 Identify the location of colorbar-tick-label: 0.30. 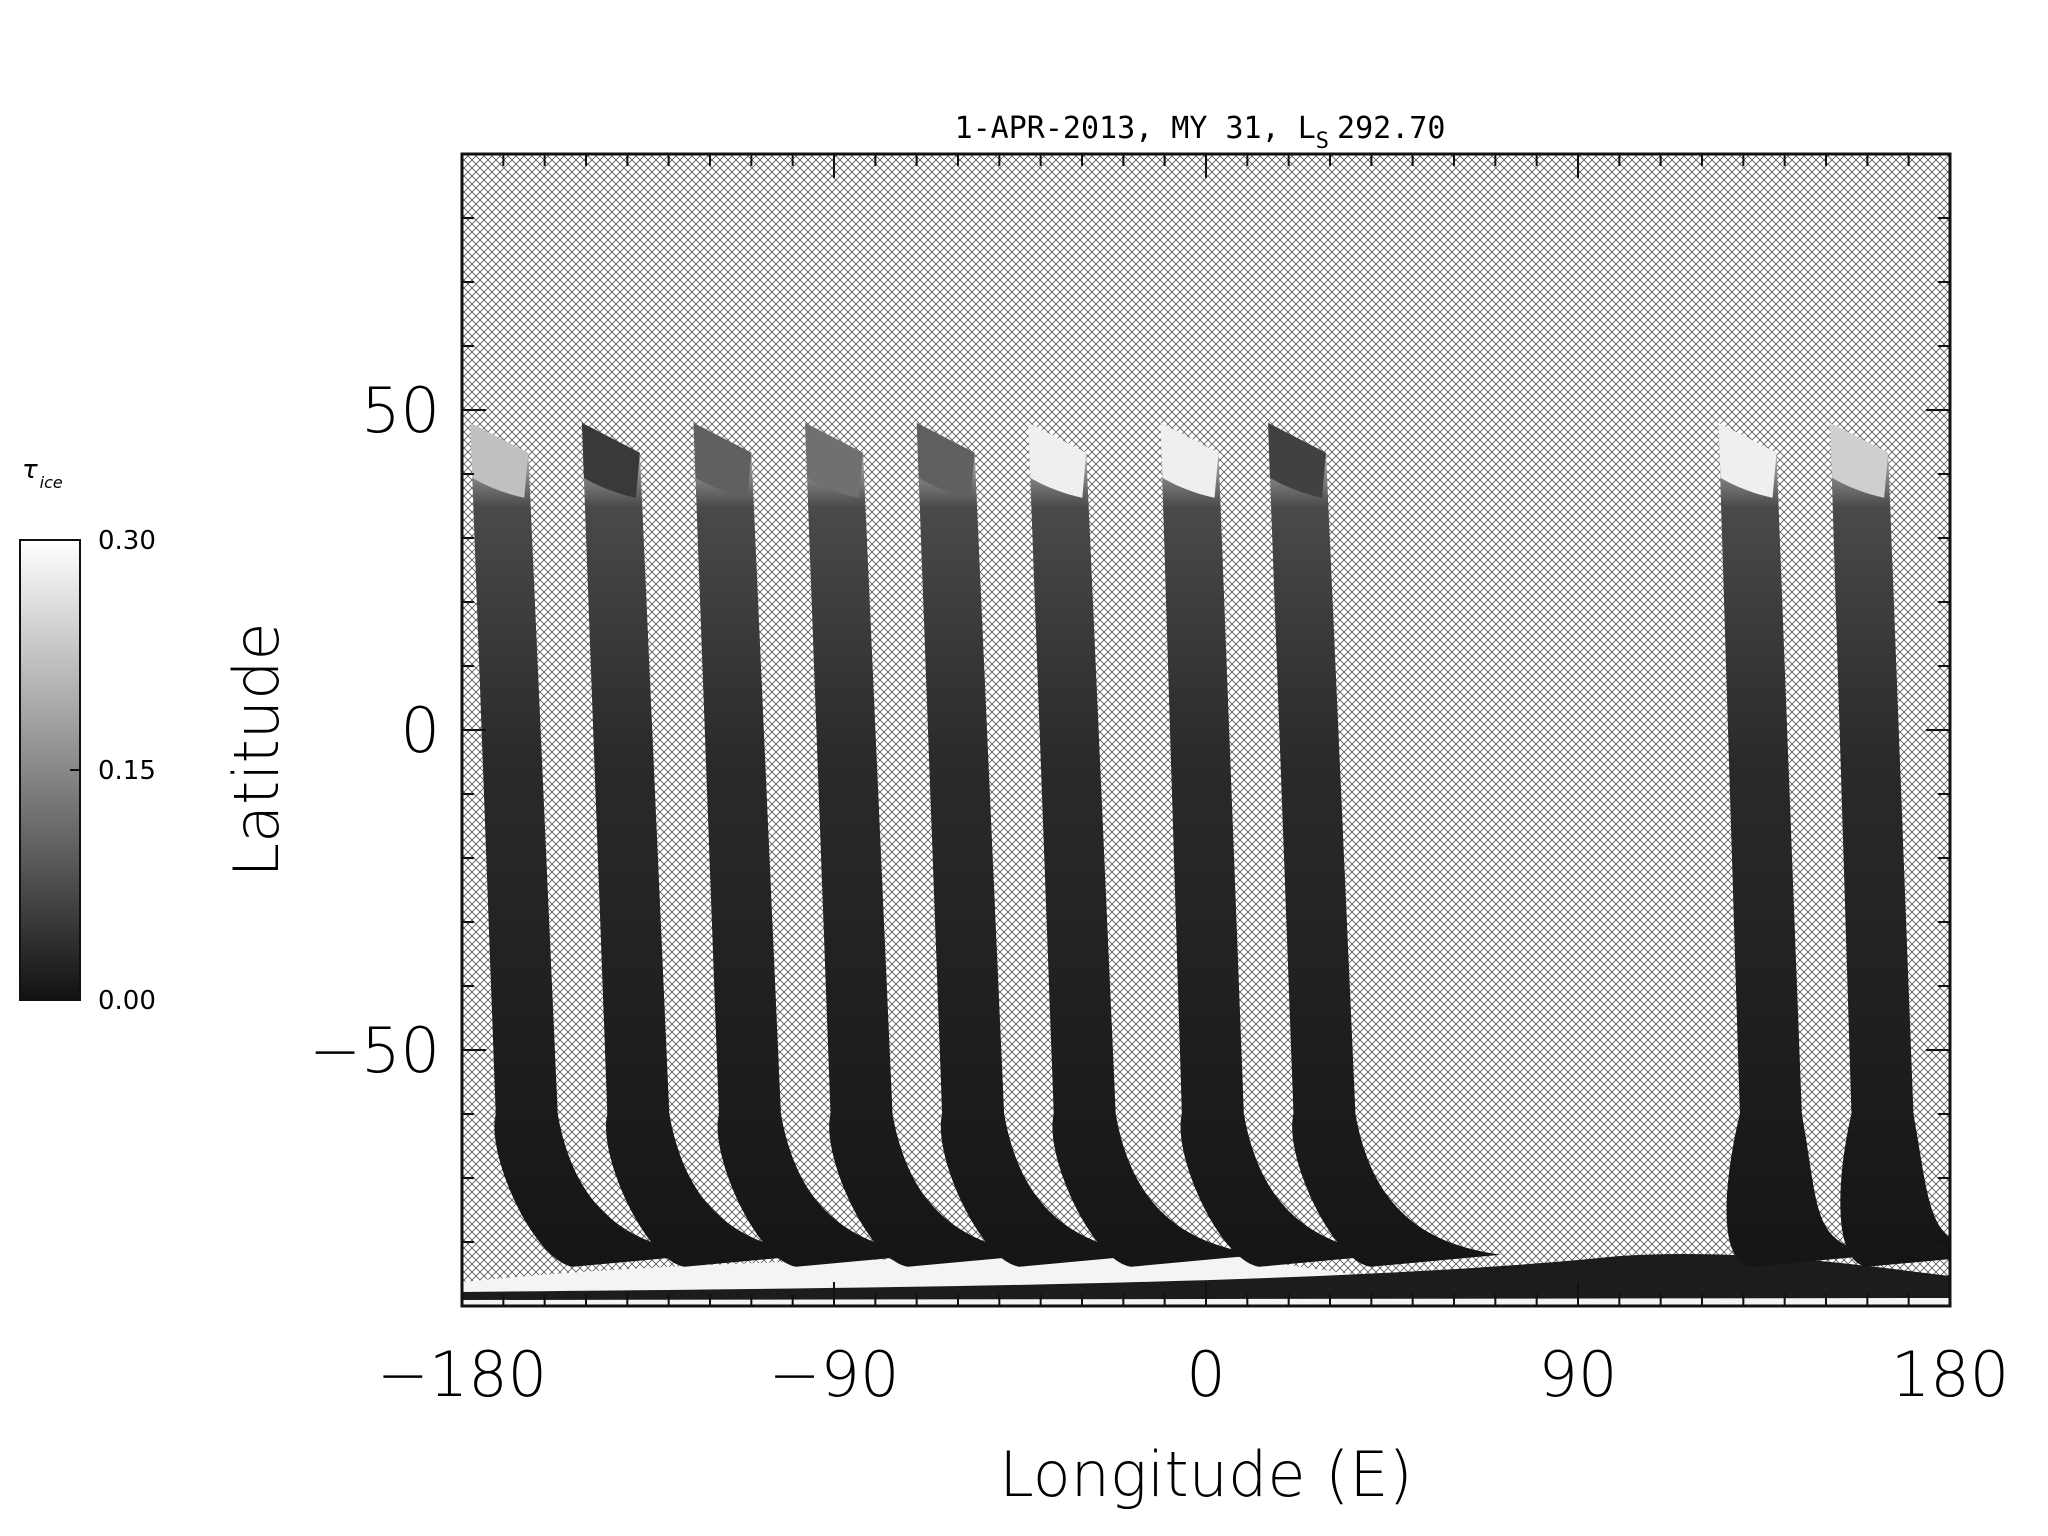
(127, 541).